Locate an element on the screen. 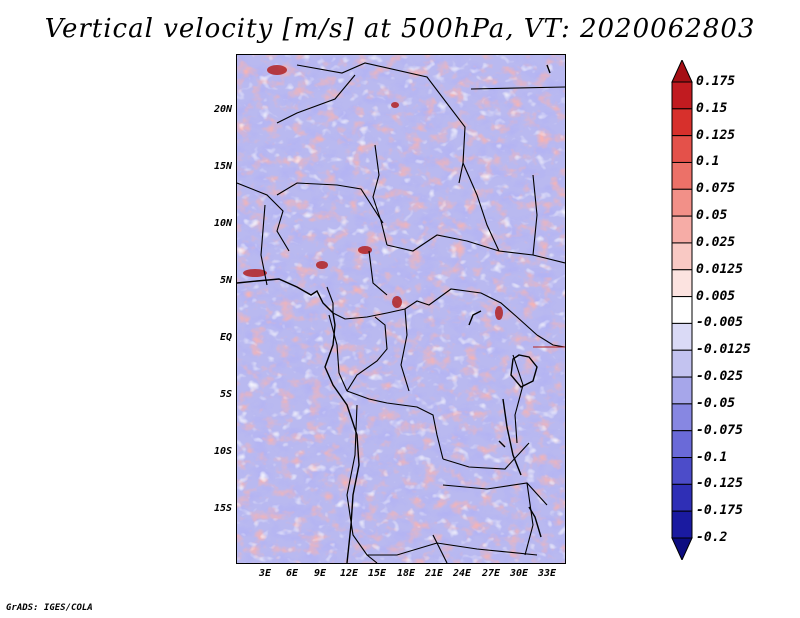 The height and width of the screenshot is (618, 800). colorbar-level-label: -0.05 is located at coordinates (716, 403).